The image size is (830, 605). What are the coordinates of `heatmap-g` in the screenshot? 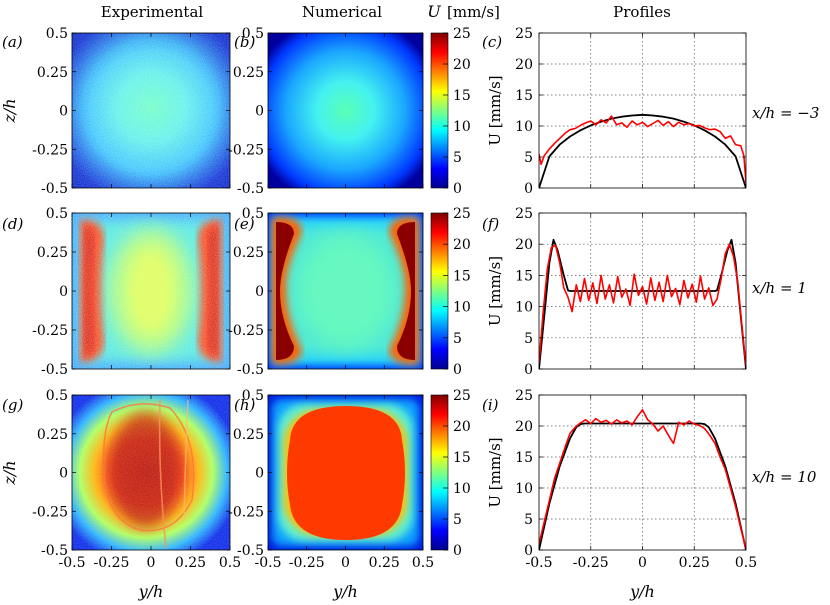 It's located at (151, 472).